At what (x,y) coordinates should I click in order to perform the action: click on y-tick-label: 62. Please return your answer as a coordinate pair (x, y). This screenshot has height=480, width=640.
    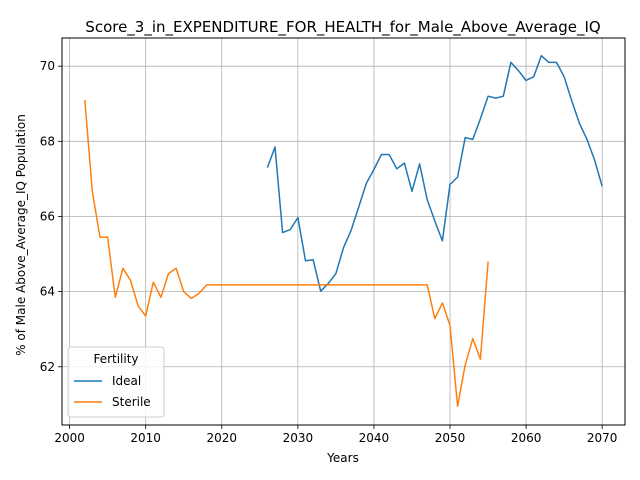
    Looking at the image, I should click on (47, 367).